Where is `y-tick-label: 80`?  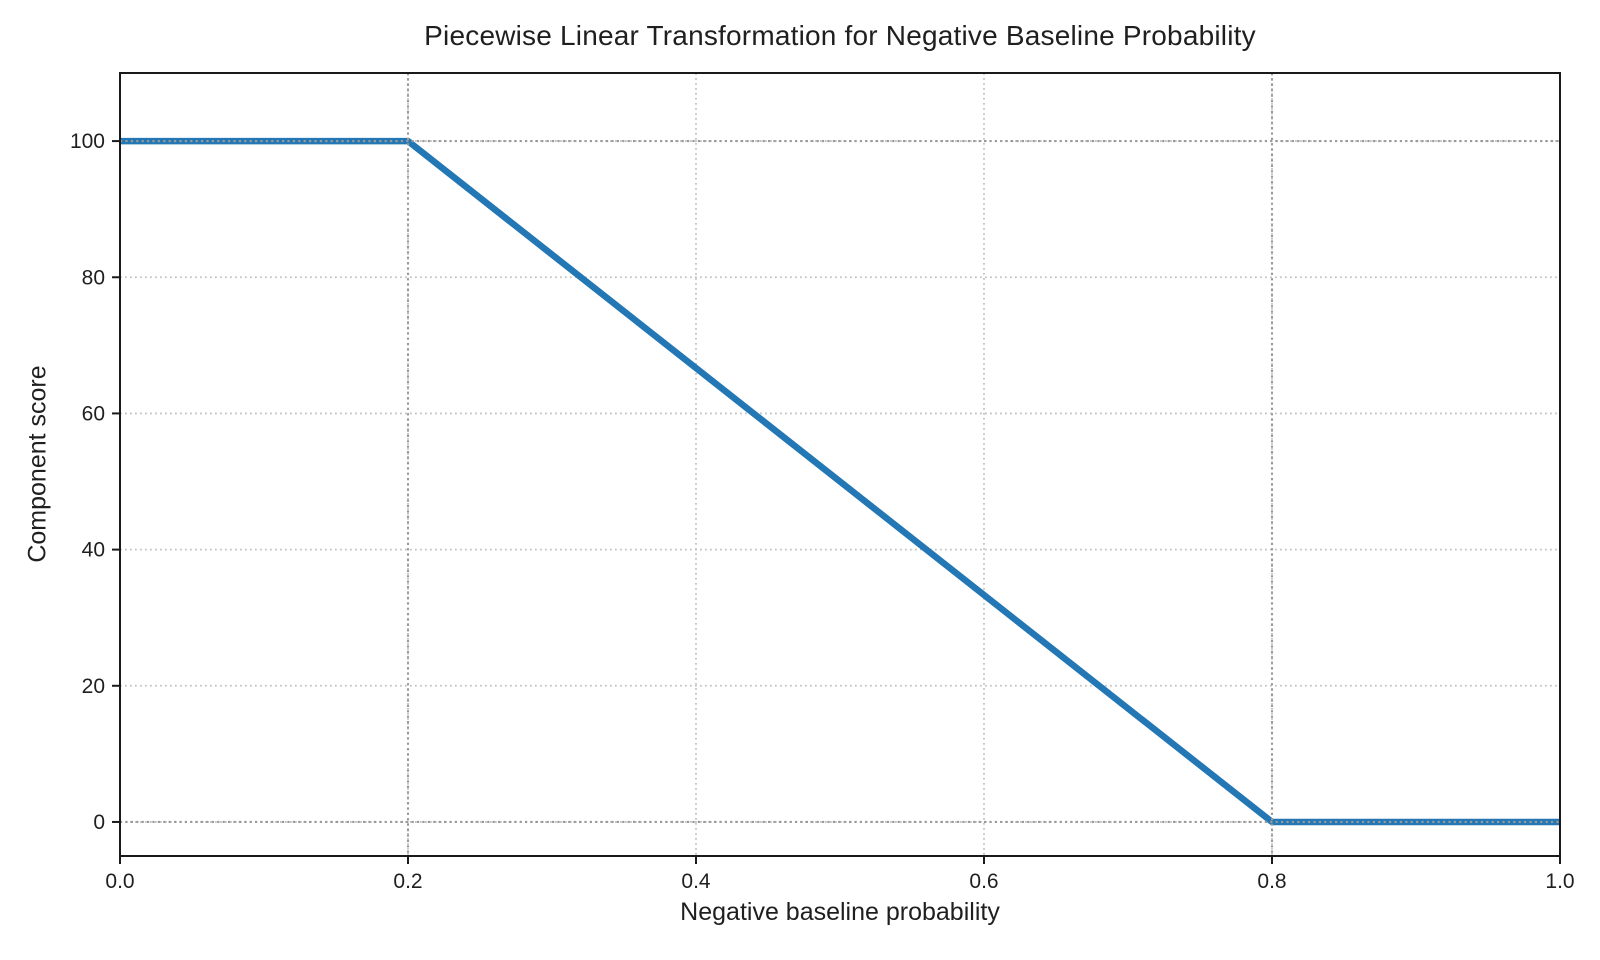
y-tick-label: 80 is located at coordinates (93, 277).